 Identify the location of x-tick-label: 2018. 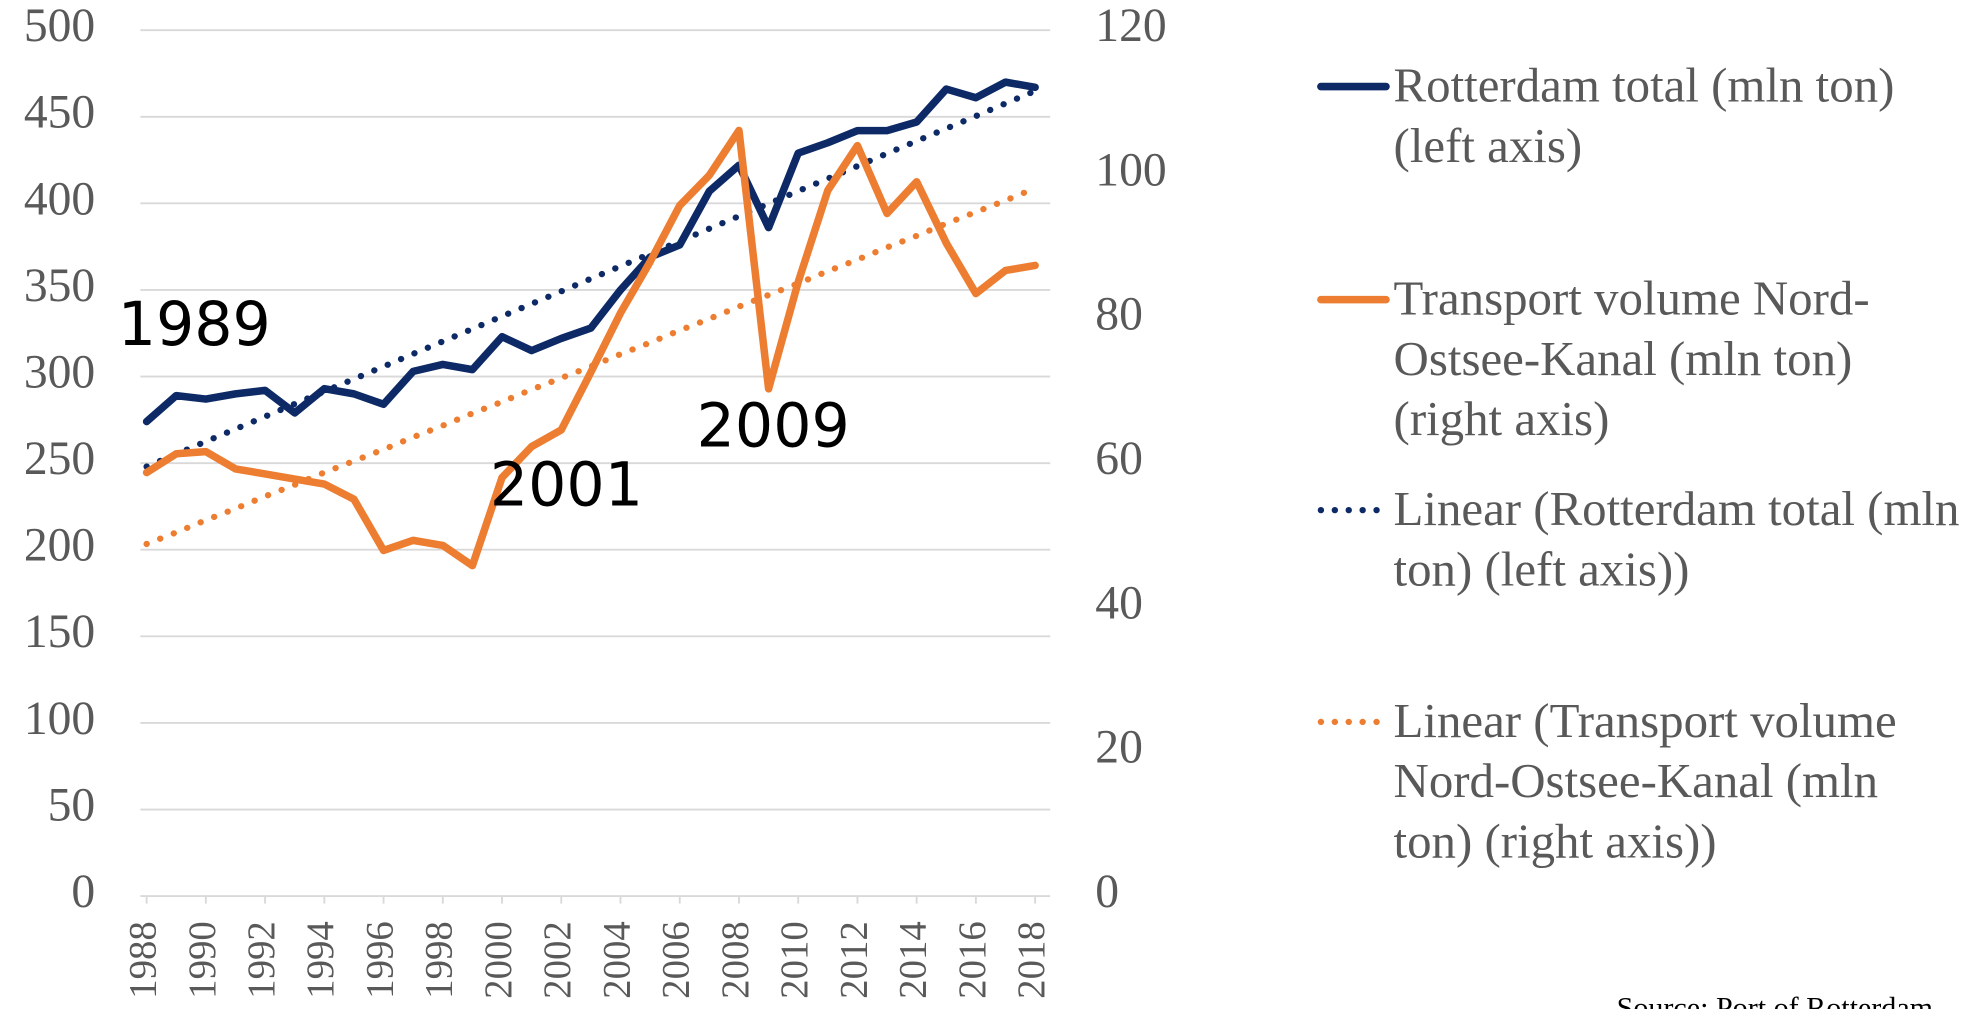
(1031, 960).